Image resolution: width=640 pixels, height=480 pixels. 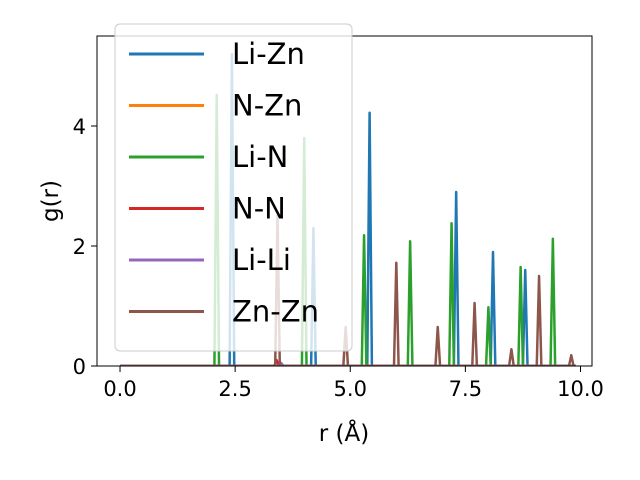 I want to click on y-tick-label: 0, so click(x=79, y=367).